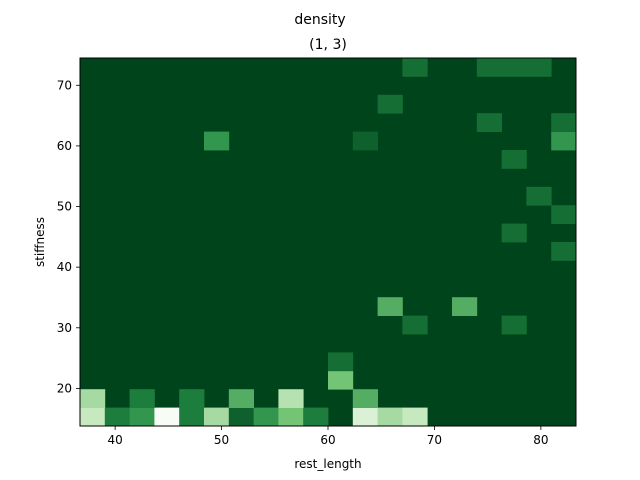 This screenshot has width=640, height=480. Describe the element at coordinates (68, 236) in the screenshot. I see `y-axis-ticks: 20 30 40 50 60 70` at that location.